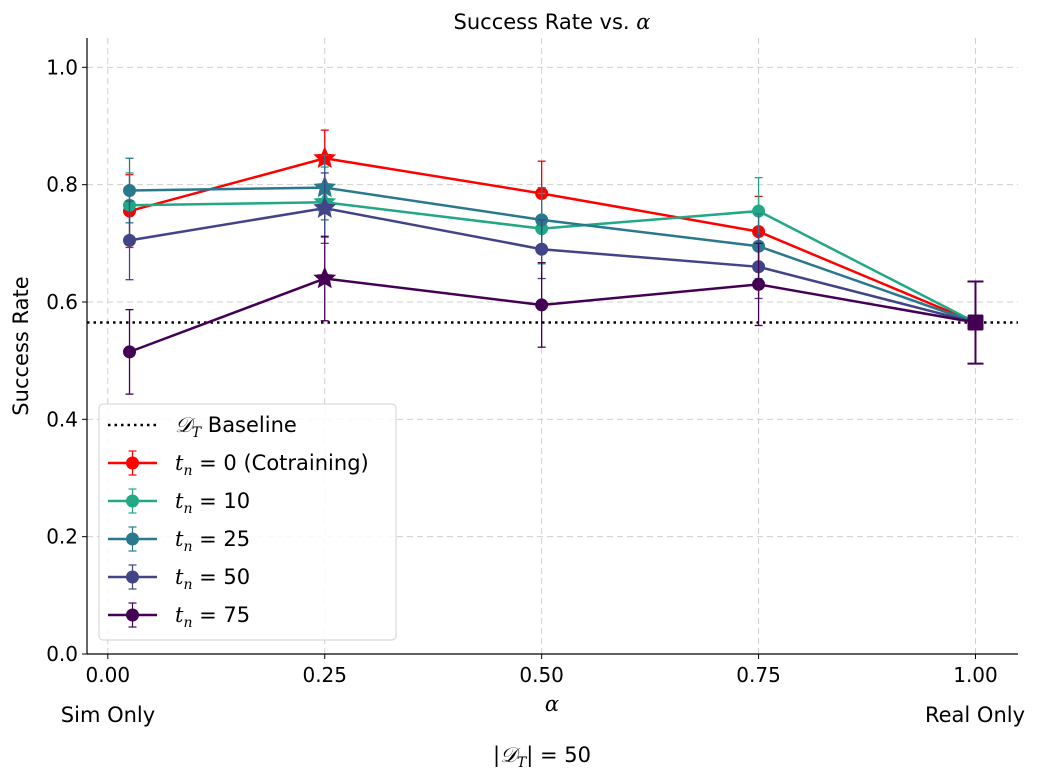  Describe the element at coordinates (541, 675) in the screenshot. I see `x-tick-label: 0.50` at that location.